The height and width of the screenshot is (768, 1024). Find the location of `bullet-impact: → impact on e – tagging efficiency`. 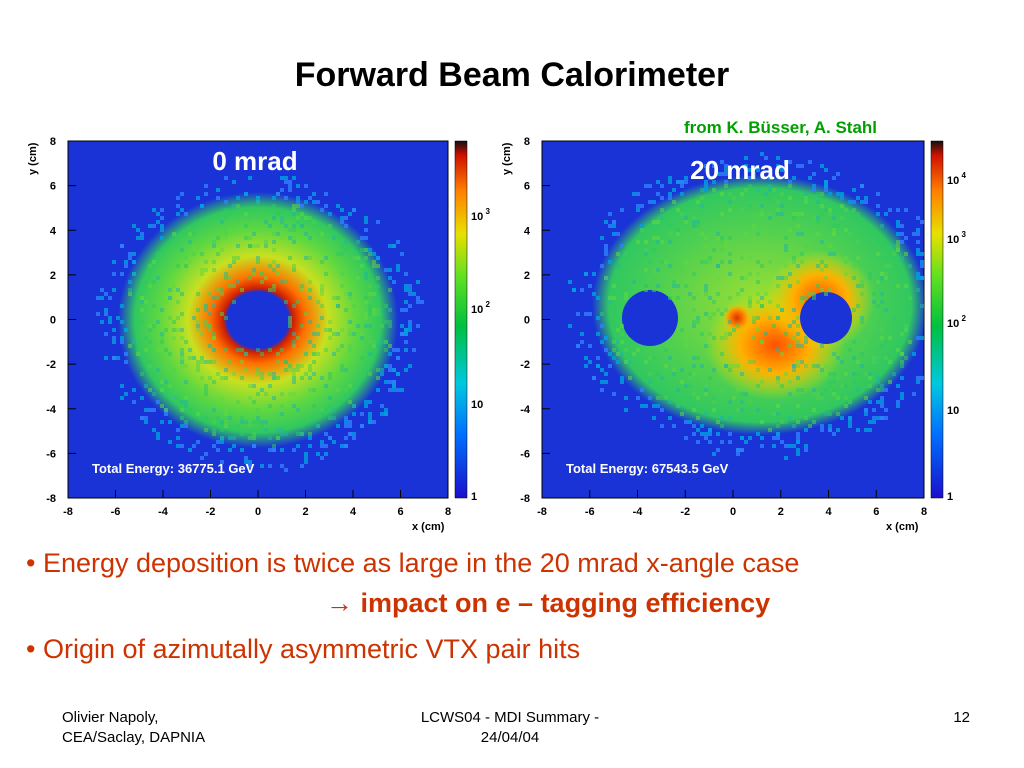

bullet-impact: → impact on e – tagging efficiency is located at coordinates (548, 603).